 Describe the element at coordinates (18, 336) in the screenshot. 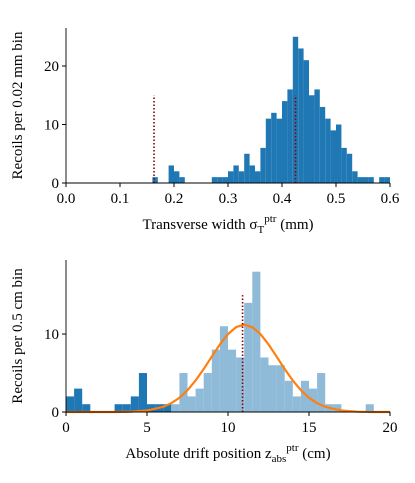

I see `y-axis-label: Recoils per 0.5 cm bin` at that location.